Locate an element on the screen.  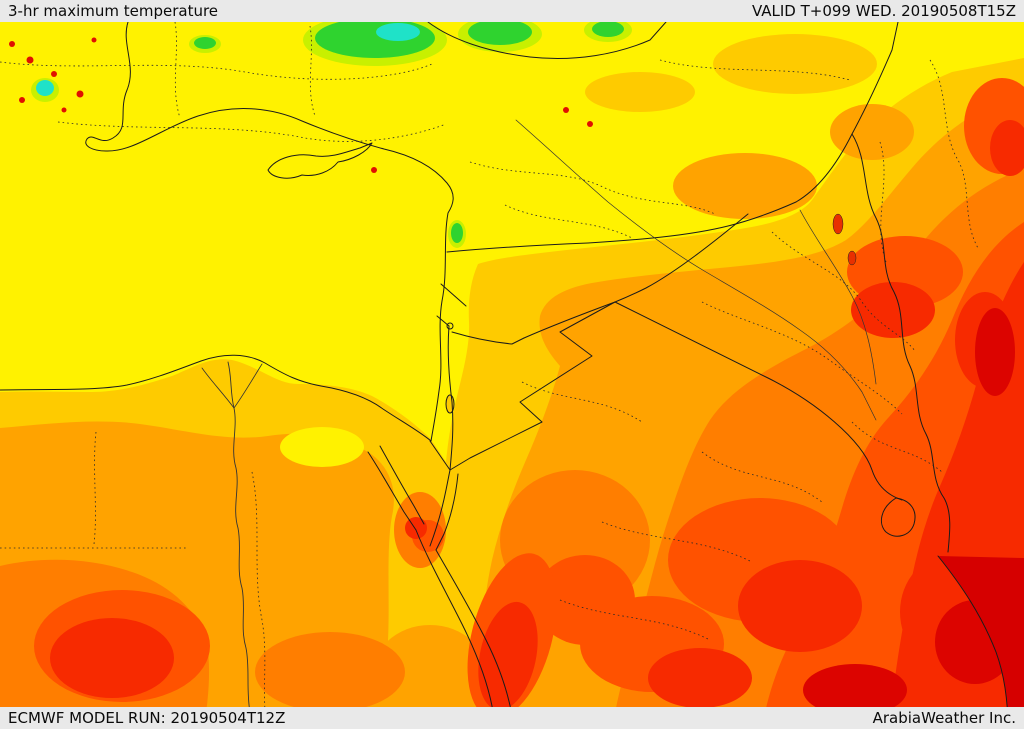
gulf-of-suez-west-coast is located at coordinates (392, 491).